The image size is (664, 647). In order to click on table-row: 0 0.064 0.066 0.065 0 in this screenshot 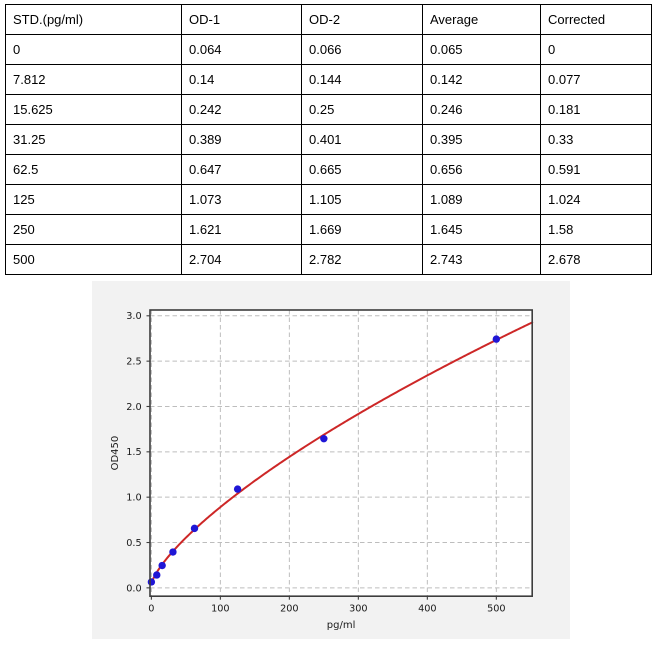, I will do `click(328, 49)`.